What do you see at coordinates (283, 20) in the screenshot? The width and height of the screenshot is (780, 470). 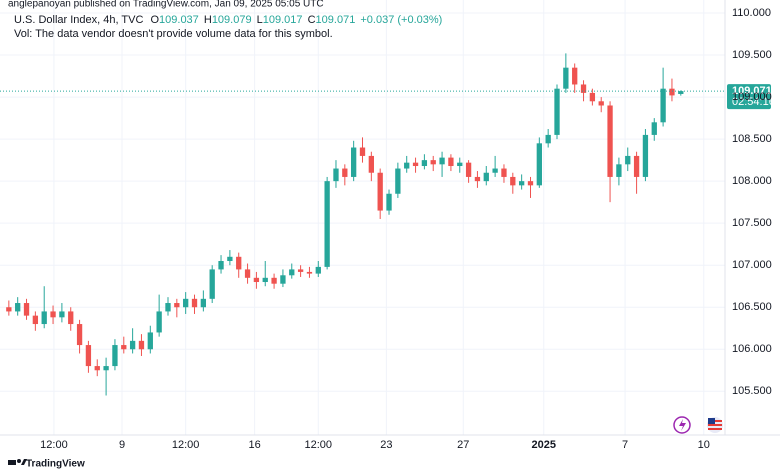 I see `ohlc-value: 109.017` at bounding box center [283, 20].